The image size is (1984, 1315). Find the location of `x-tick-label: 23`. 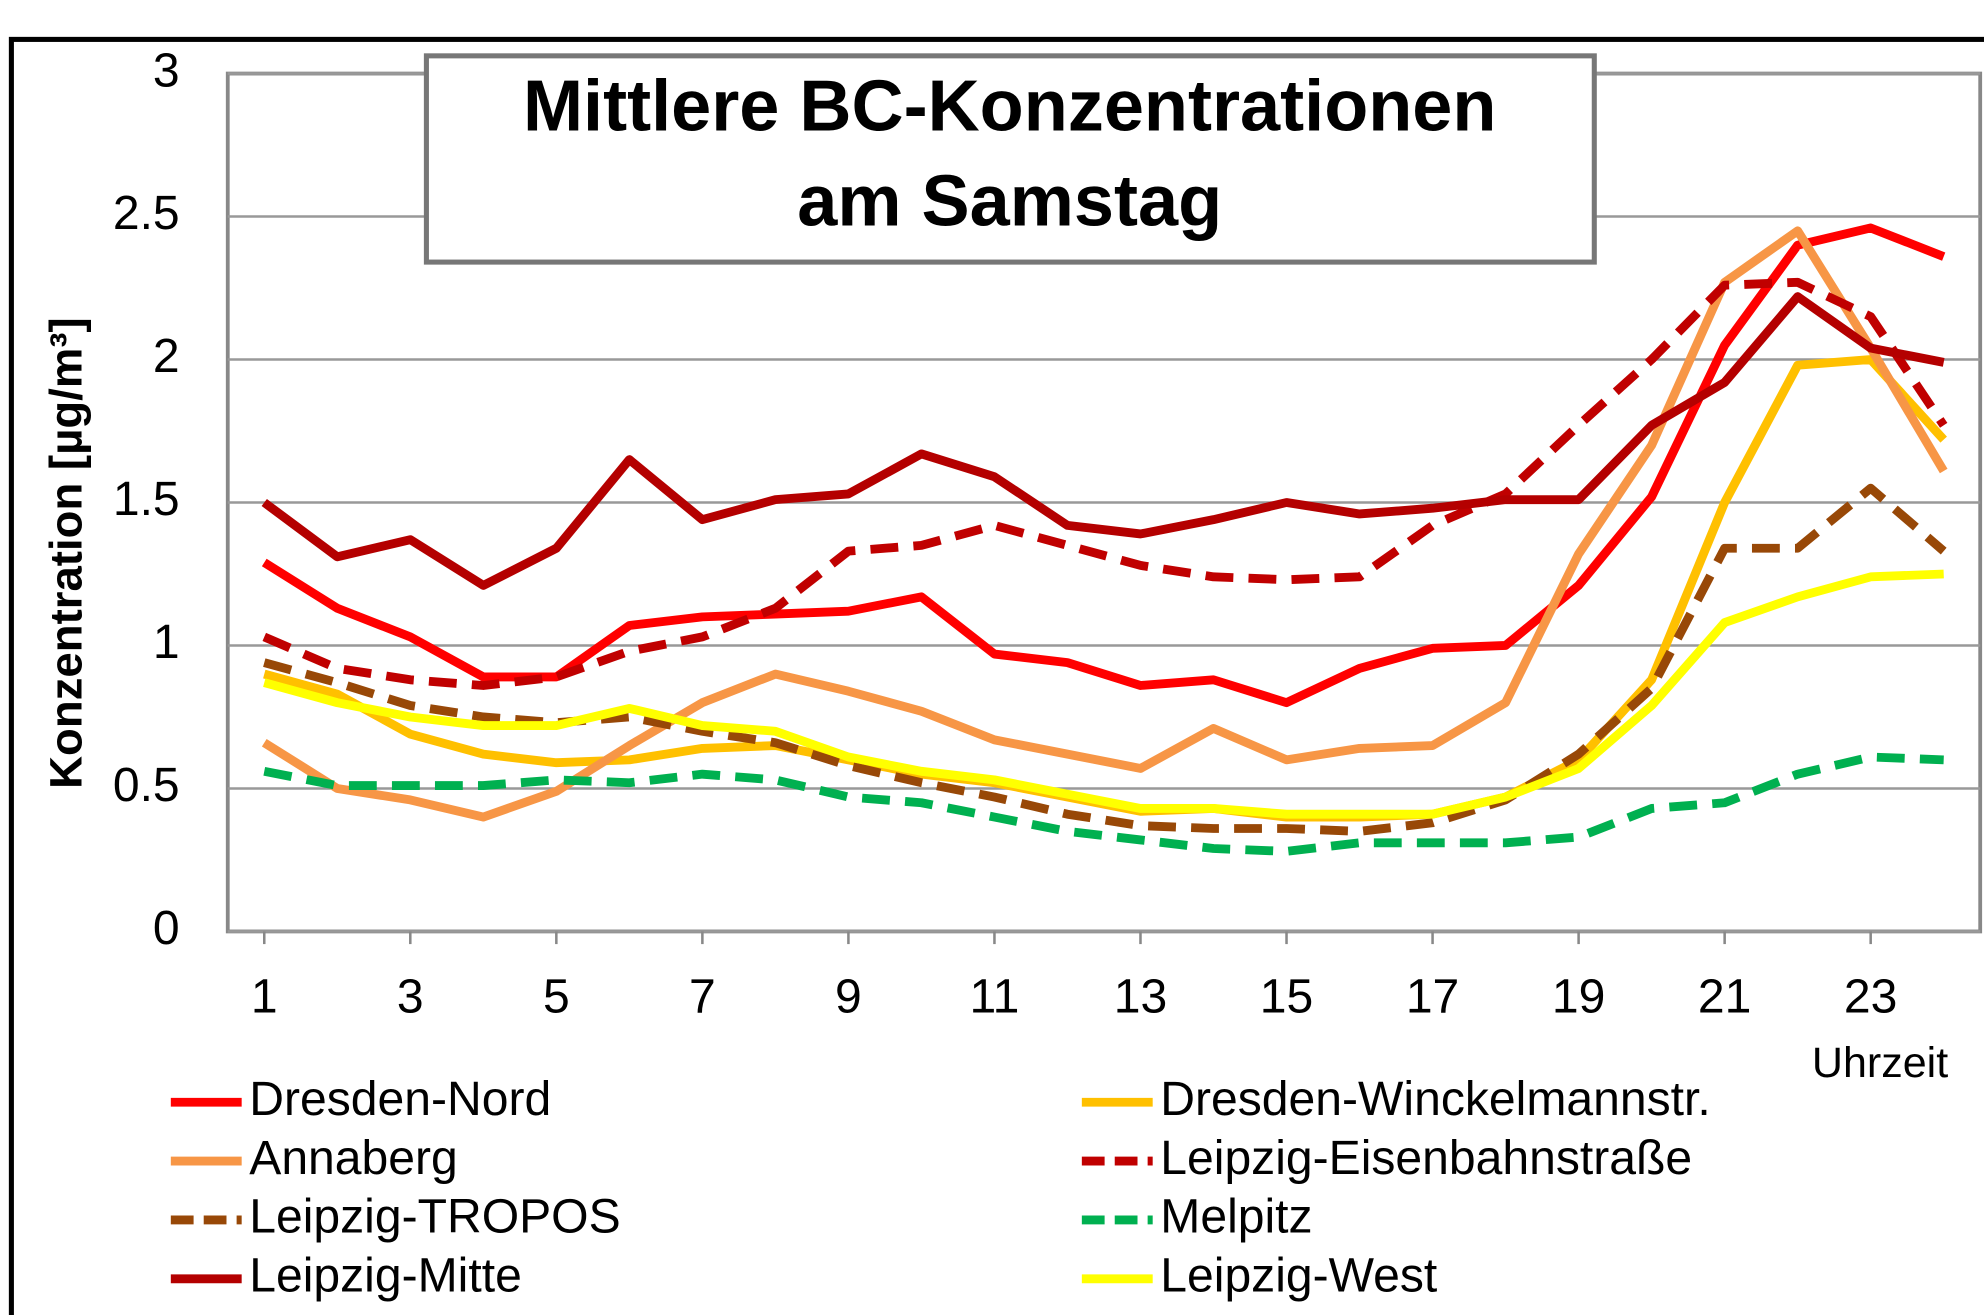

x-tick-label: 23 is located at coordinates (1870, 996).